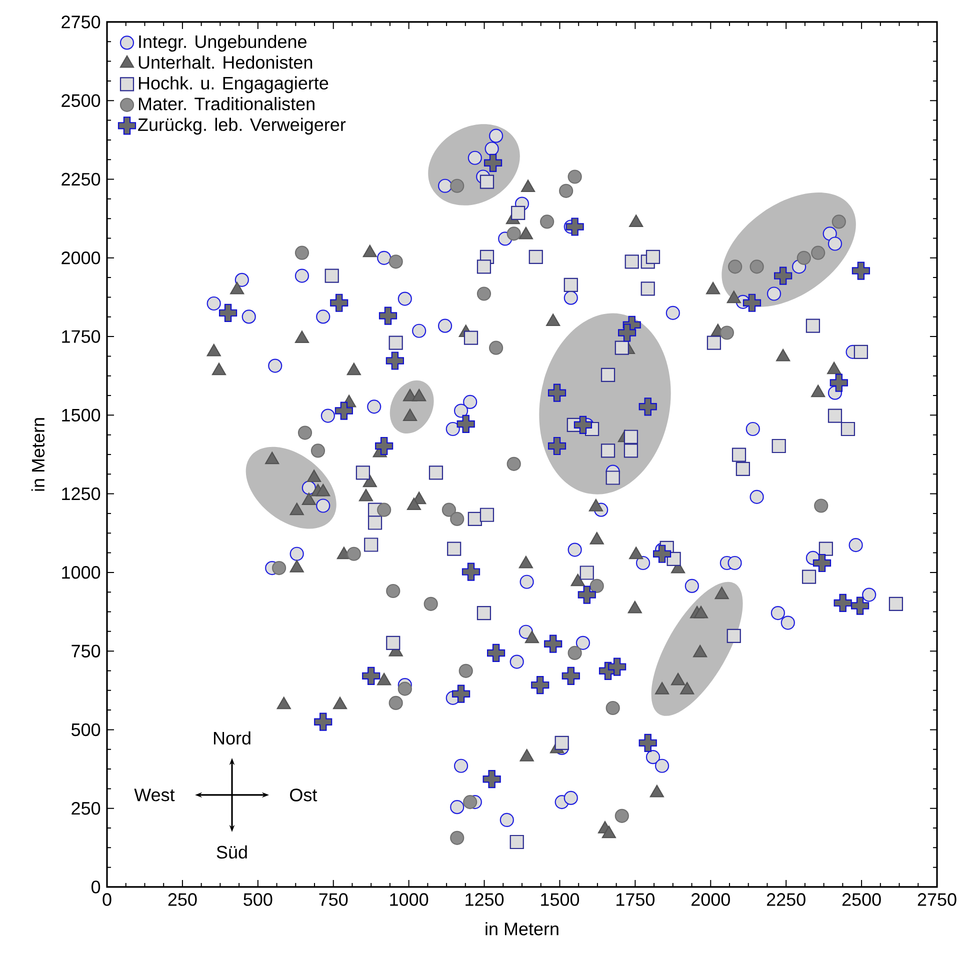 The height and width of the screenshot is (960, 967). I want to click on legend-label: Hochk. u. Engagagierte, so click(233, 85).